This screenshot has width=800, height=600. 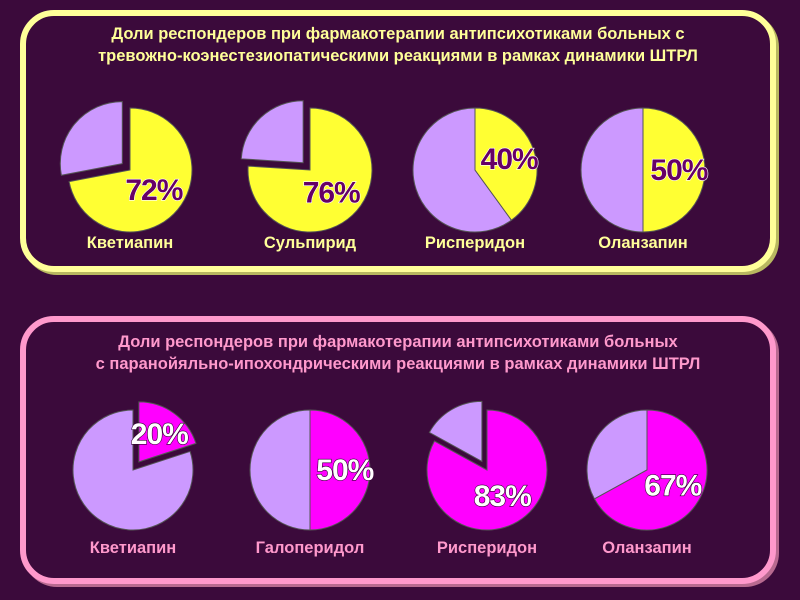 What do you see at coordinates (310, 548) in the screenshot?
I see `drug-label: Галоперидол` at bounding box center [310, 548].